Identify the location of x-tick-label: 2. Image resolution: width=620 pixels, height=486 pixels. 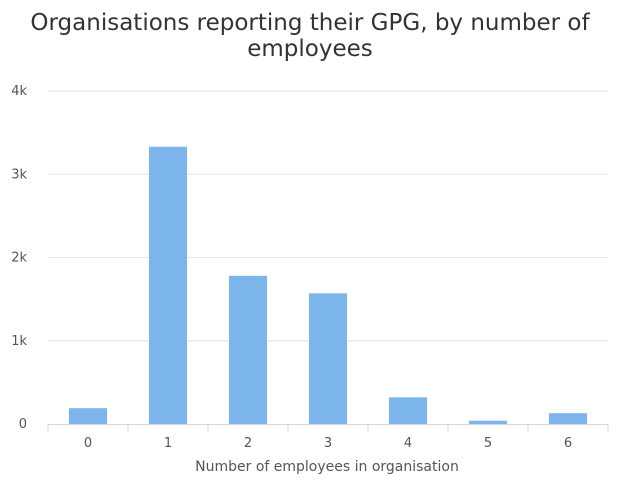
(248, 443).